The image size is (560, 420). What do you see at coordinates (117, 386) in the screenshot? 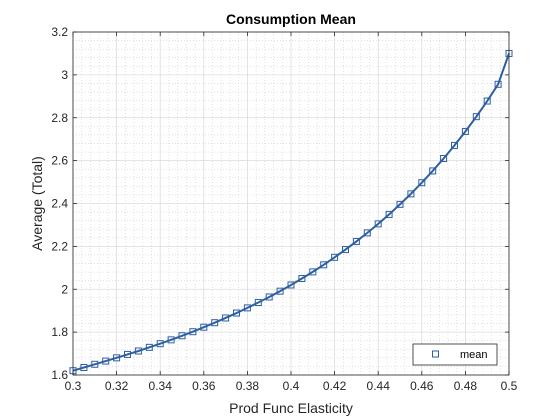
I see `x-tick-label: 0.32` at bounding box center [117, 386].